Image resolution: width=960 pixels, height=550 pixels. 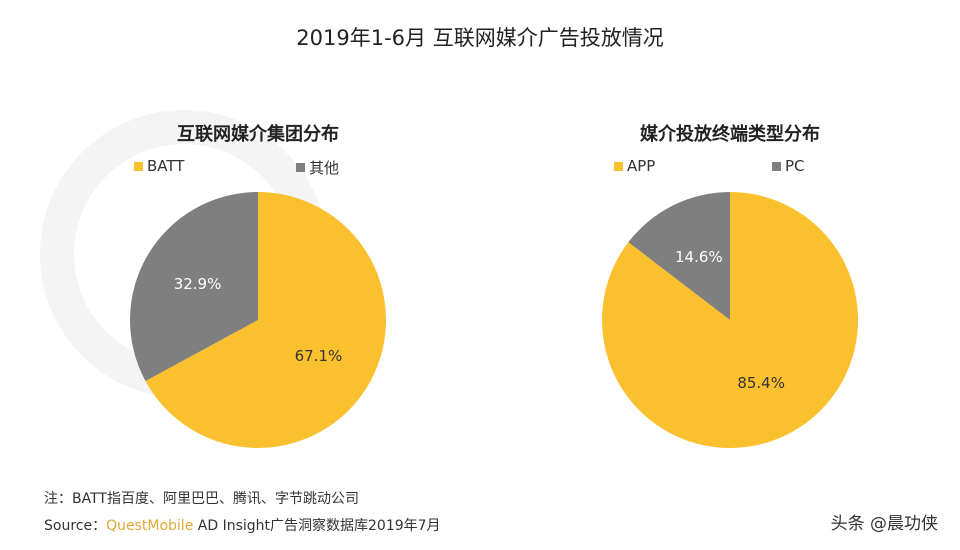 I want to click on chart-title-right: 媒介投放终端类型分布, so click(x=730, y=134).